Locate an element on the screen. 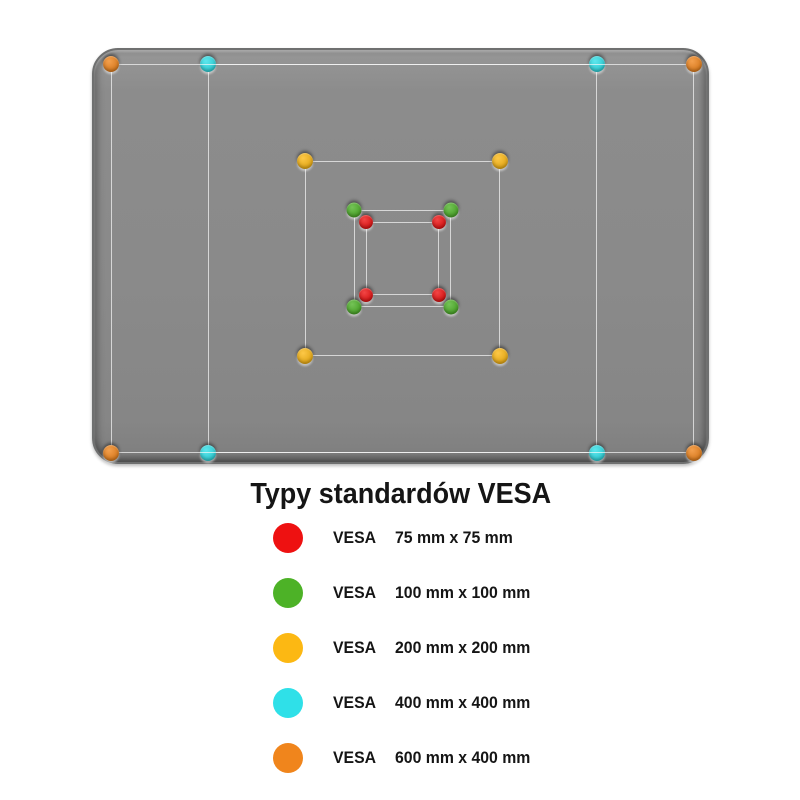 The image size is (800, 800). diagram-title-text: Typy standardów VESA is located at coordinates (400, 494).